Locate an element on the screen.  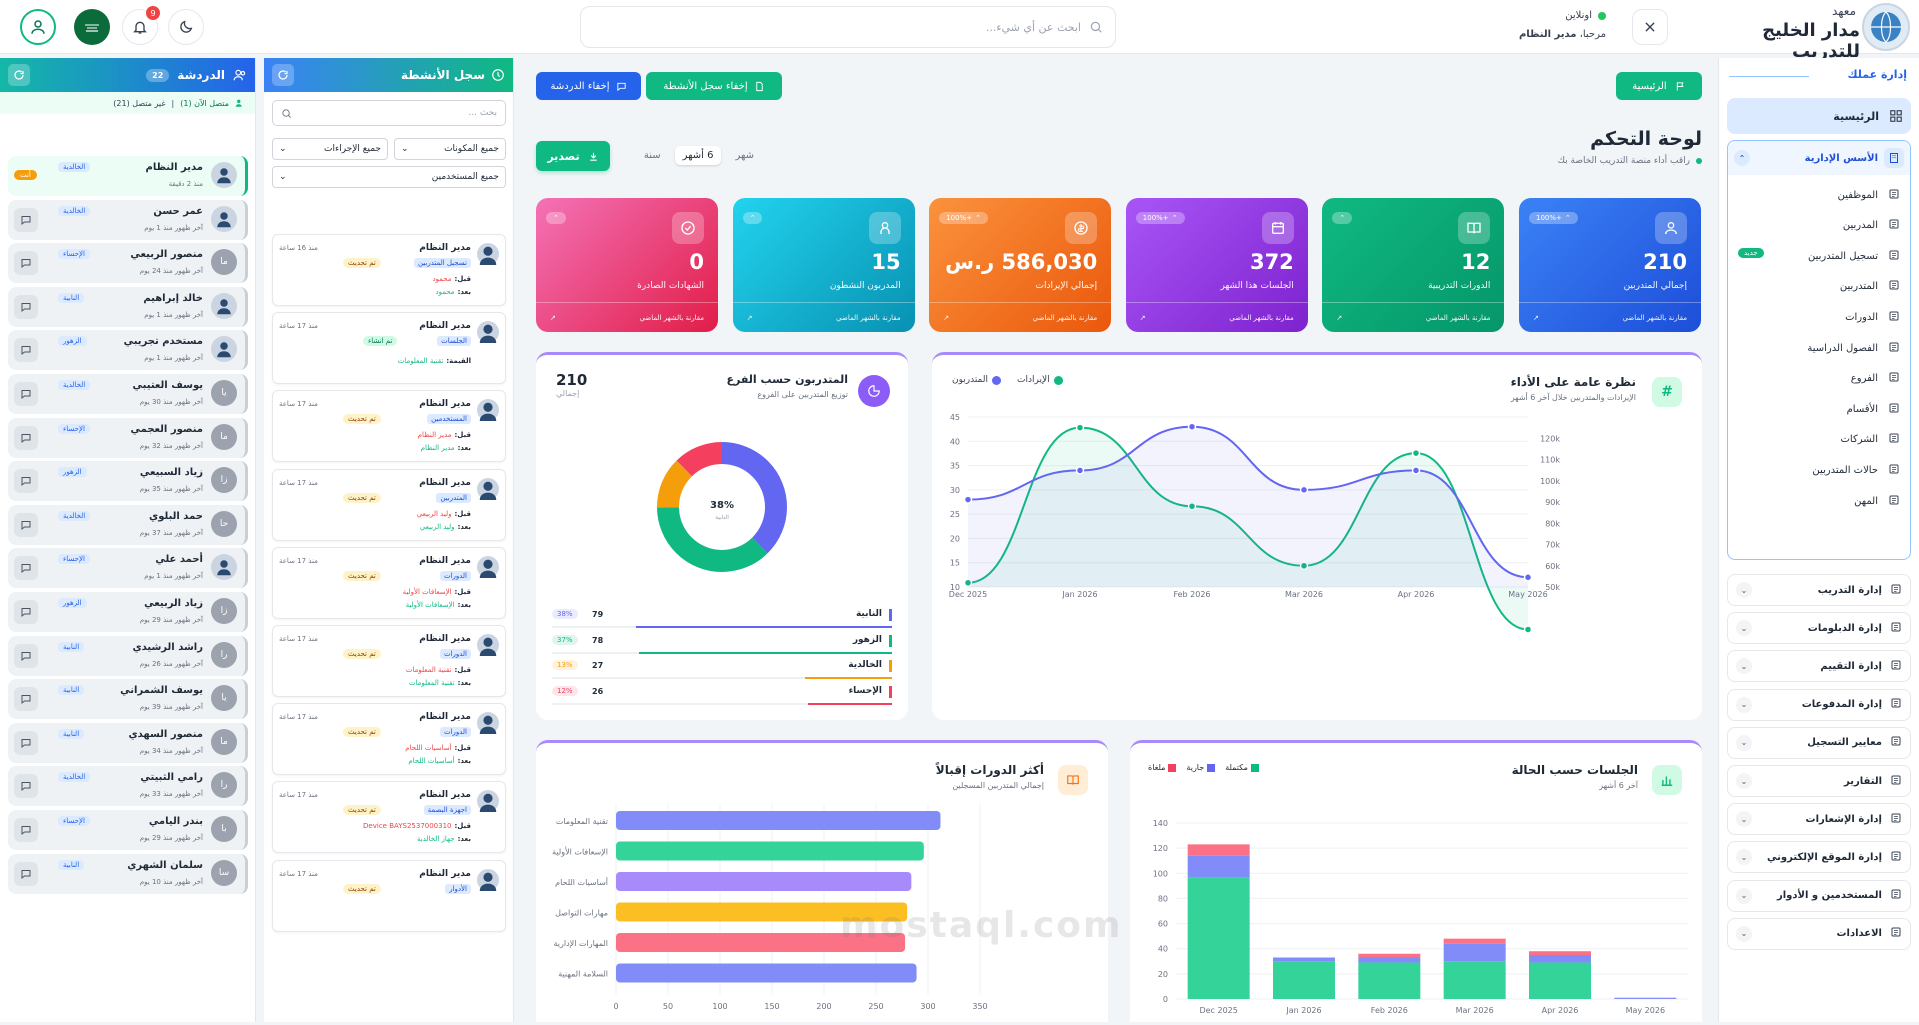
chat-user-row: زا زياد السبيعي آخر ظهور منذ 35 يوم الزهور is located at coordinates (128, 481).